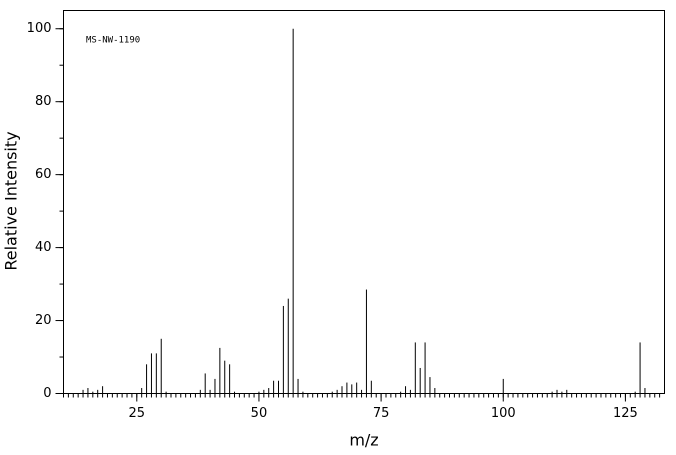  Describe the element at coordinates (259, 413) in the screenshot. I see `x-tick-label: 50` at that location.